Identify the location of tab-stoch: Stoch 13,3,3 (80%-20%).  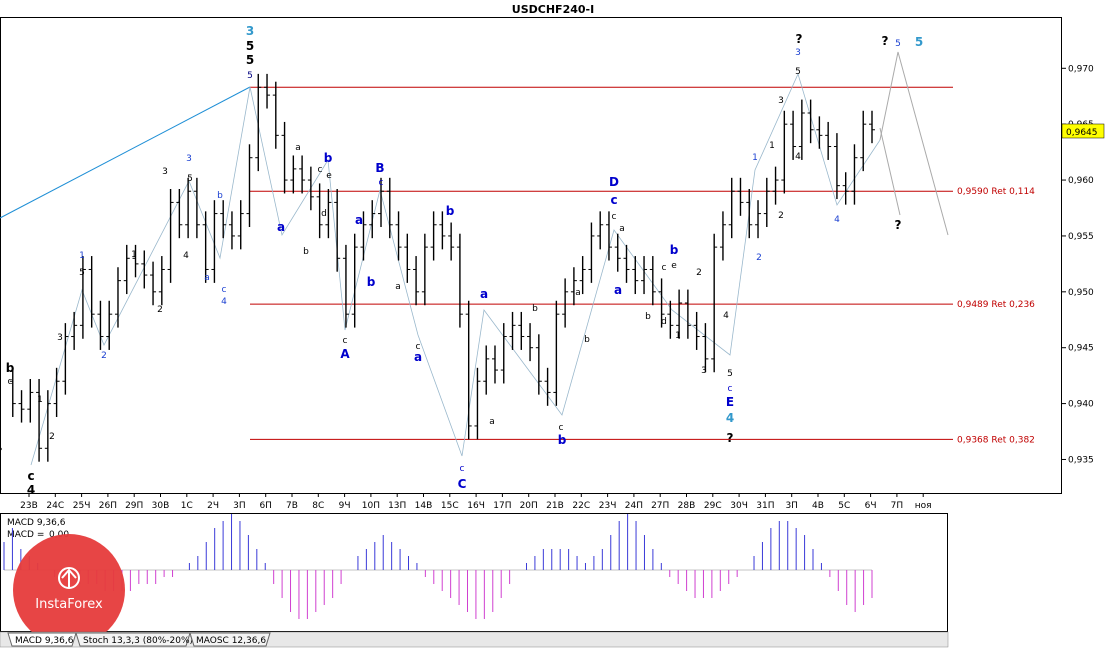
(134, 639).